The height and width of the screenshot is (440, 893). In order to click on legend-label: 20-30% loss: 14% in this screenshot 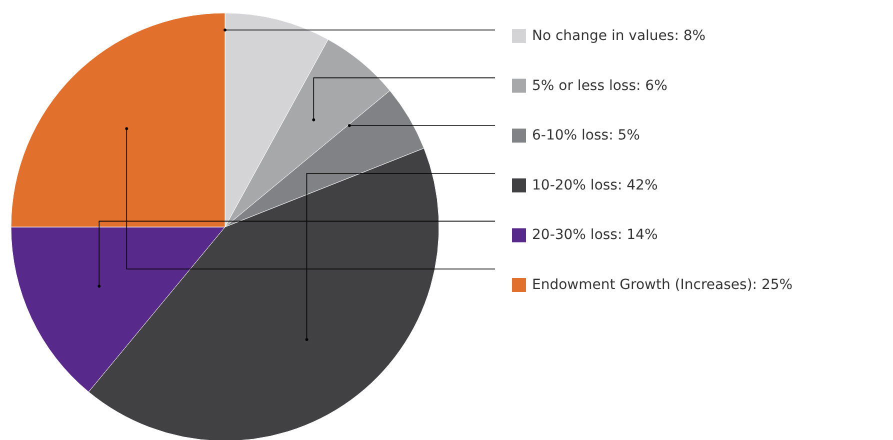, I will do `click(595, 235)`.